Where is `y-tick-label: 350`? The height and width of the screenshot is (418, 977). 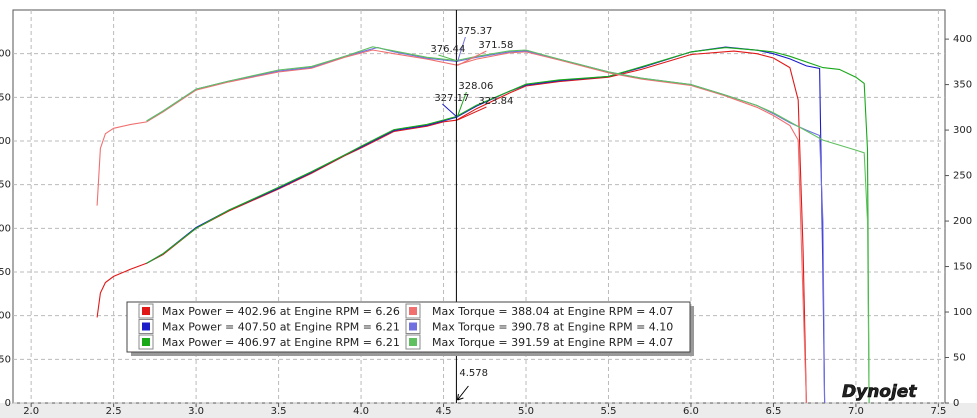
y-tick-label: 350 is located at coordinates (5, 97).